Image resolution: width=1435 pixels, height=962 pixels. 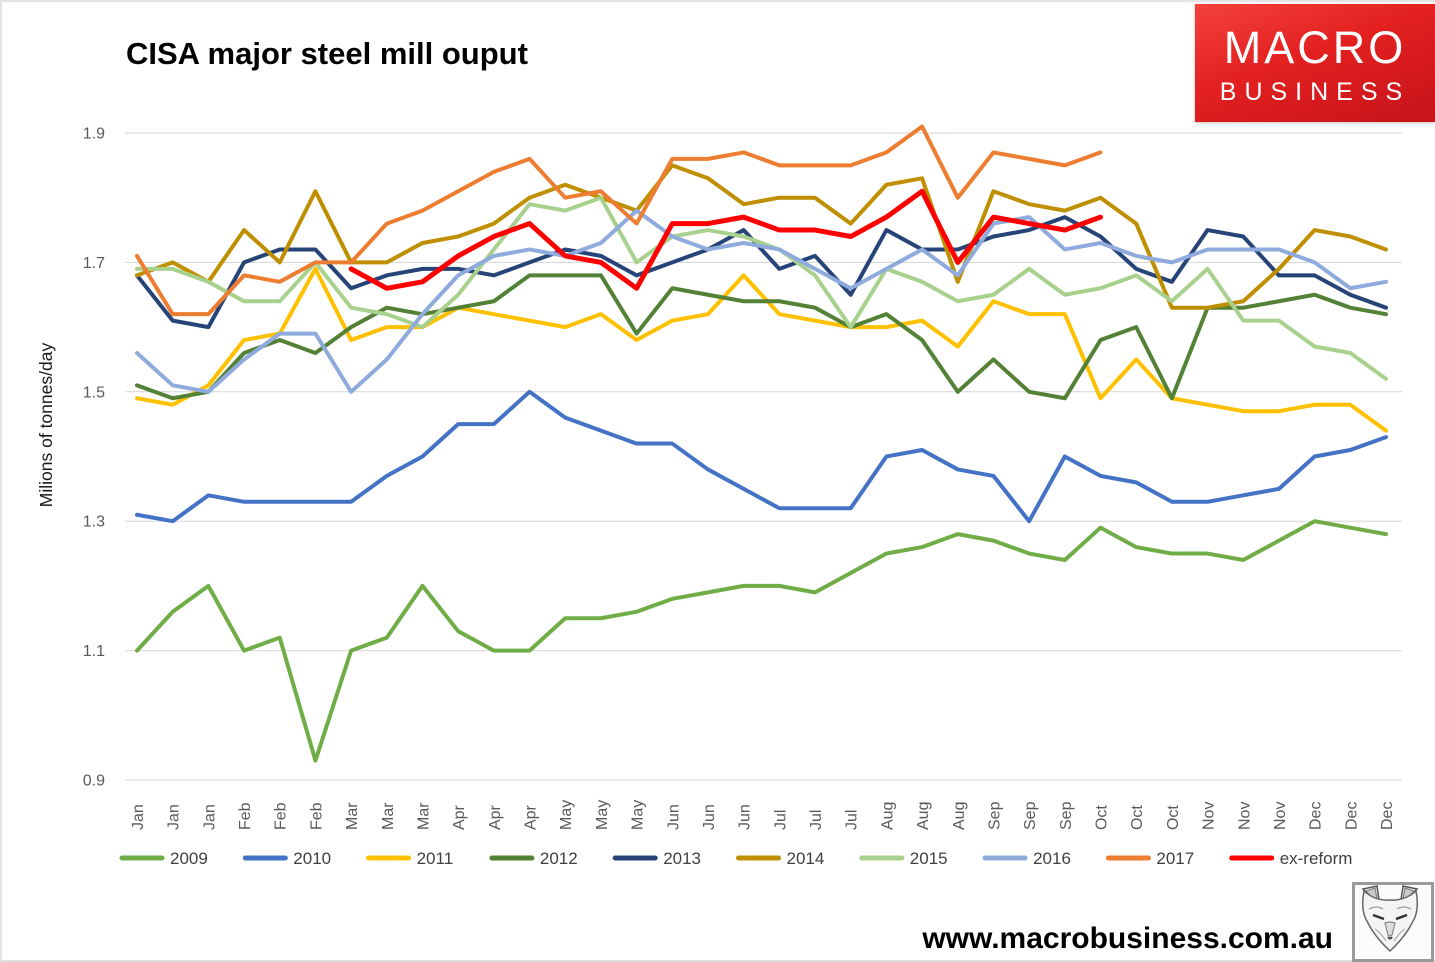 I want to click on y-tick-label: 1.5, so click(x=94, y=392).